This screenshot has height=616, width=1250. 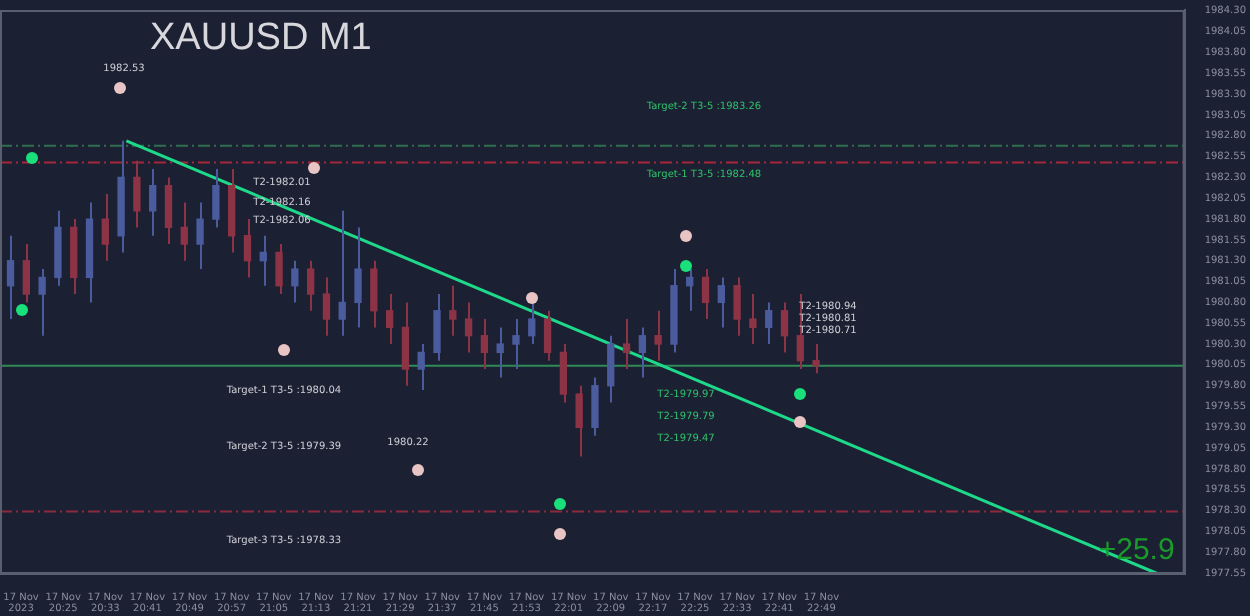 I want to click on annotation: +25.9, so click(x=1136, y=550).